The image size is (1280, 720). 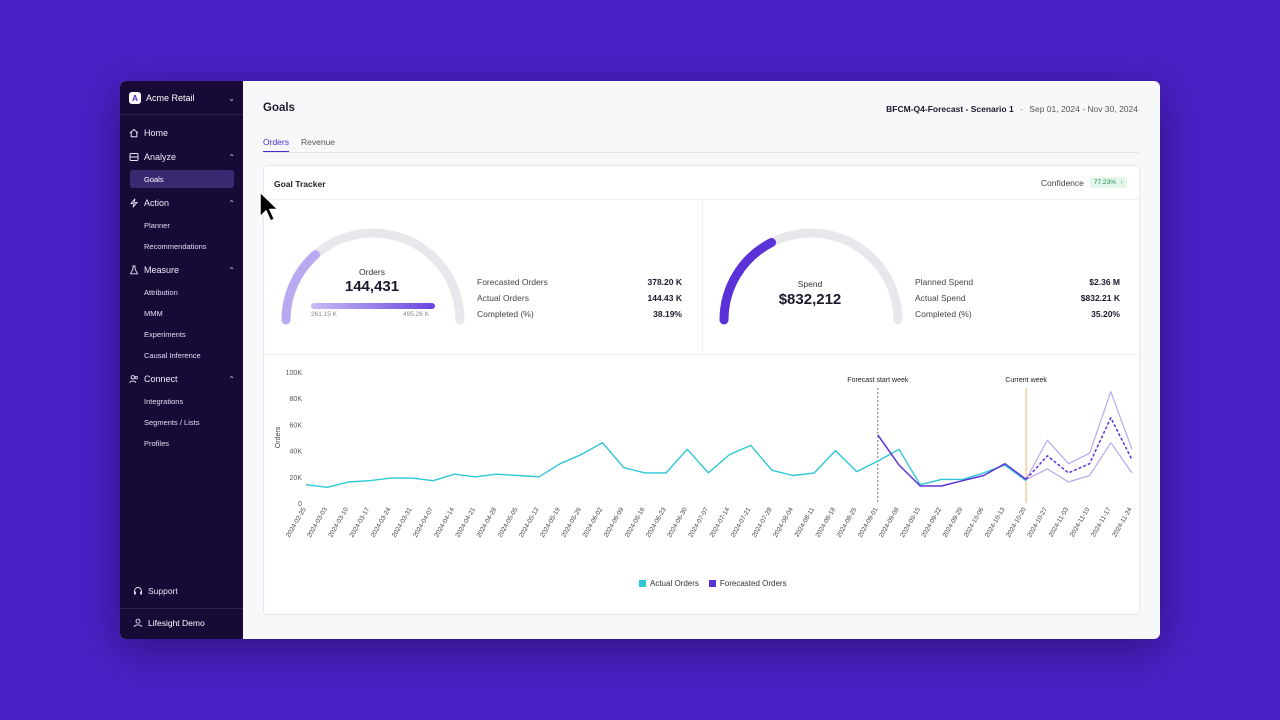 I want to click on sidebar-divider, so click(x=181, y=608).